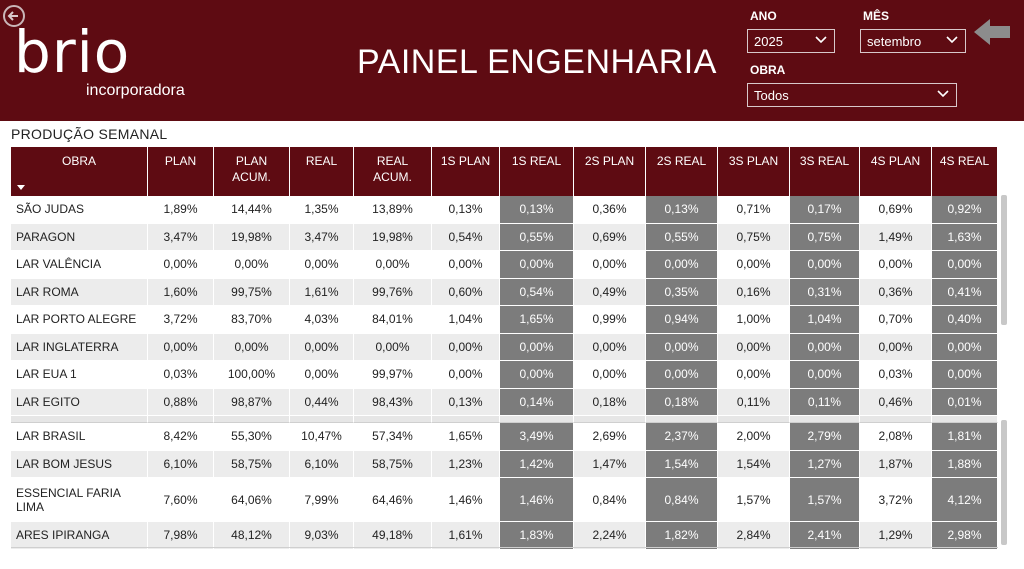 This screenshot has width=1024, height=569. I want to click on column-header: REAL ACUM., so click(393, 171).